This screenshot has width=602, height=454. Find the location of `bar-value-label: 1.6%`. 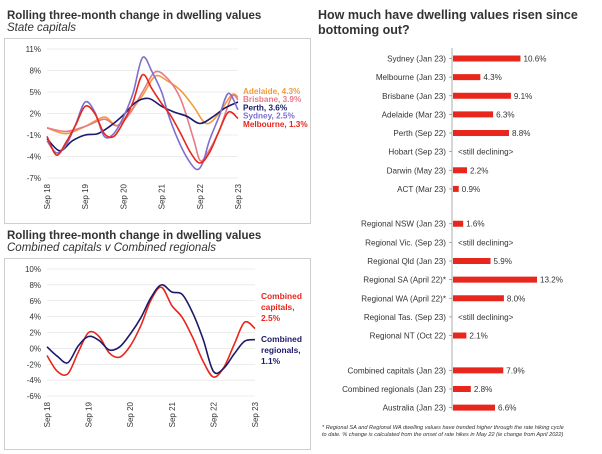

bar-value-label: 1.6% is located at coordinates (475, 224).